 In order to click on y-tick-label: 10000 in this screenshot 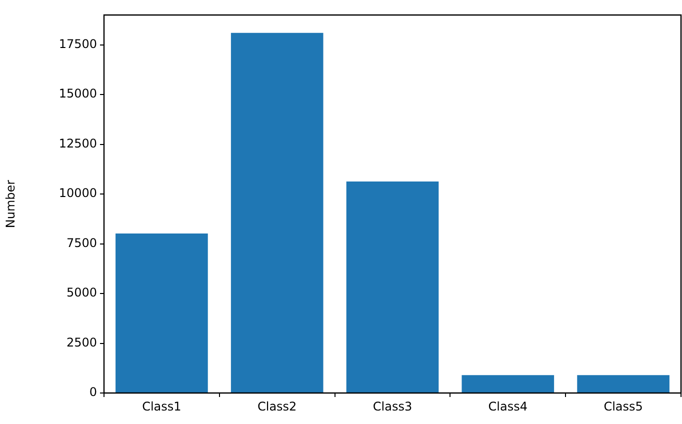, I will do `click(77, 193)`.